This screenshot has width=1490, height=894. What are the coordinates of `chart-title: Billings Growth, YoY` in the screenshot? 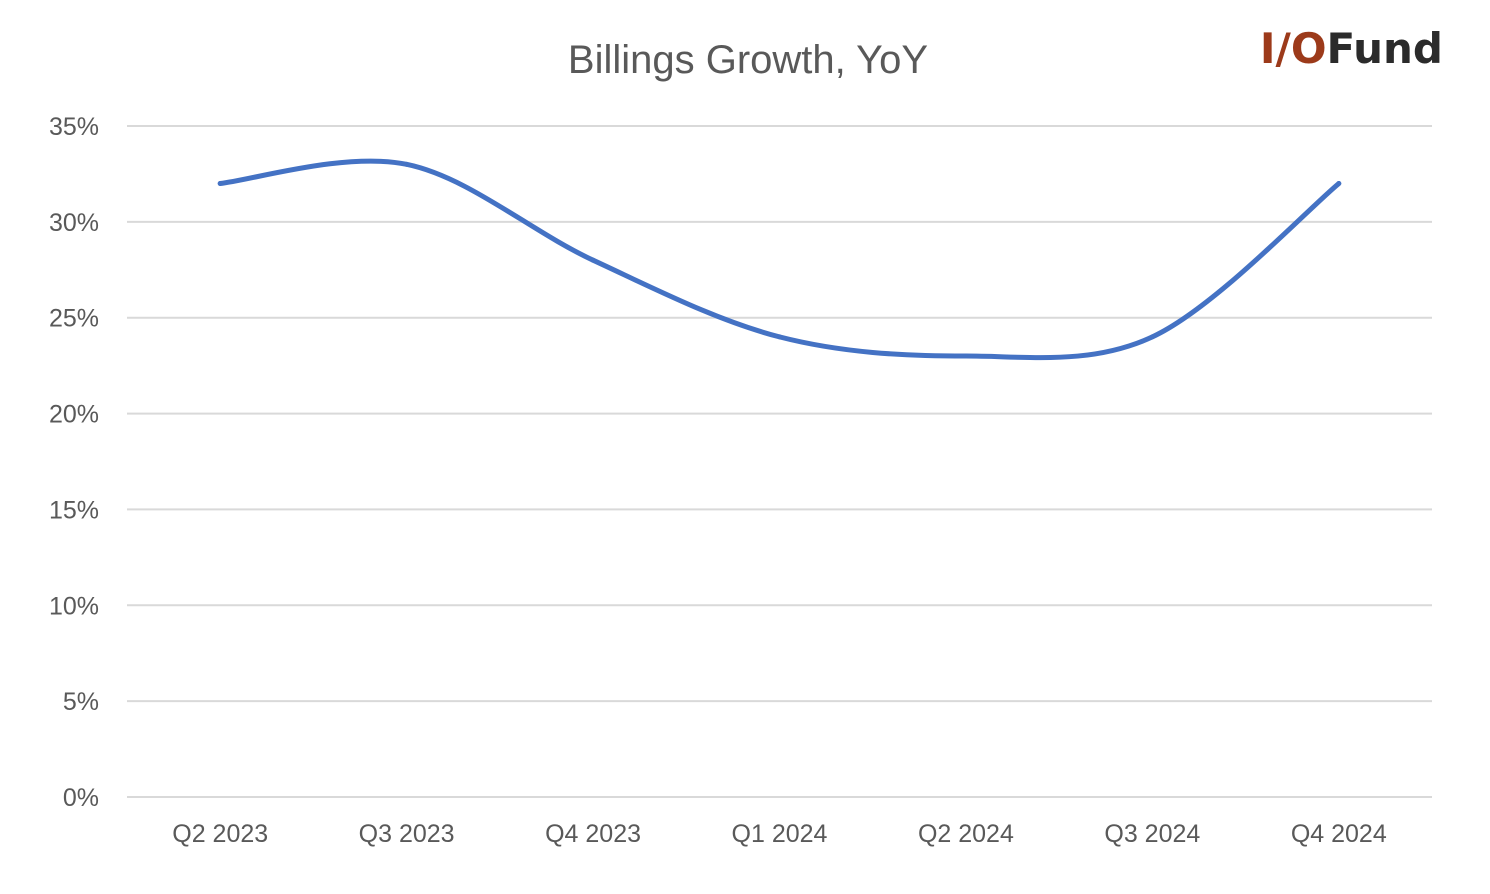 It's located at (748, 60).